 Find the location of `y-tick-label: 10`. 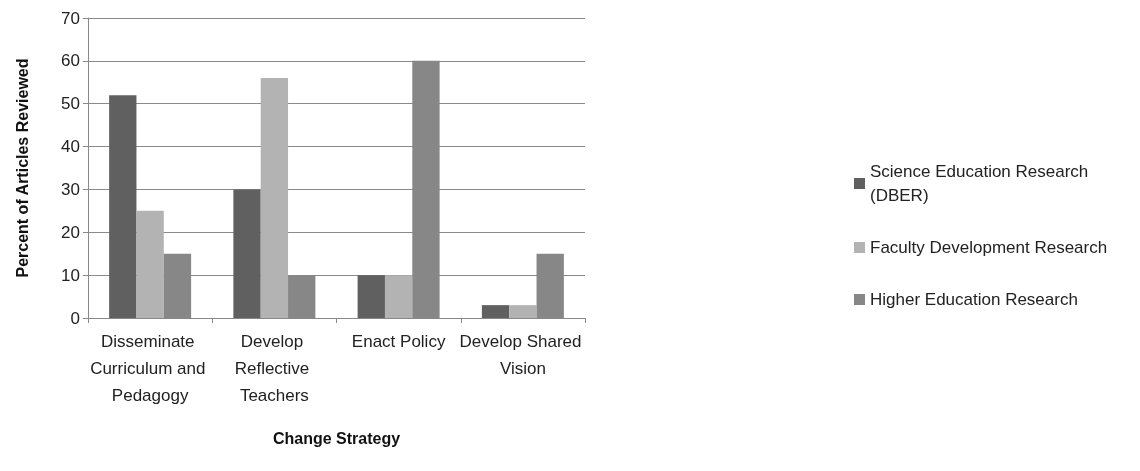

y-tick-label: 10 is located at coordinates (70, 275).